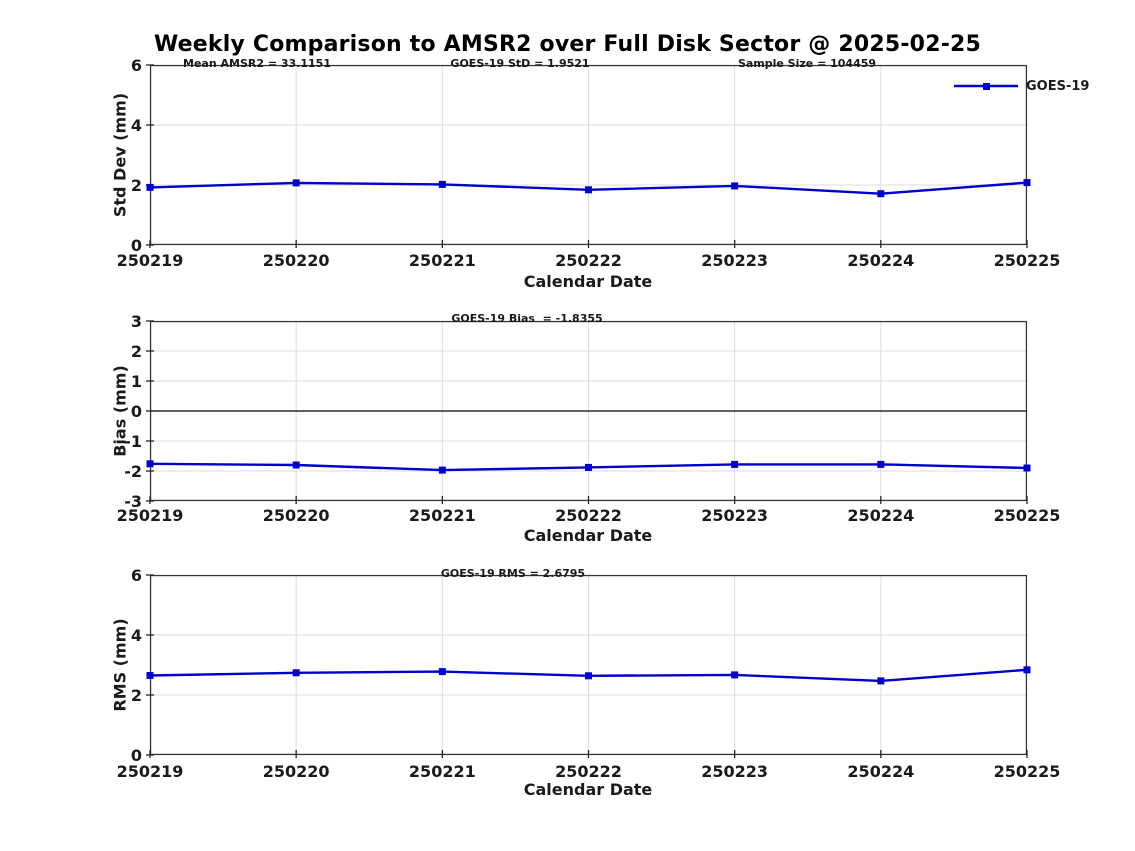 This screenshot has height=851, width=1135. I want to click on annotation-goes19-rms: GOES-19 RMS = 2.6795, so click(513, 573).